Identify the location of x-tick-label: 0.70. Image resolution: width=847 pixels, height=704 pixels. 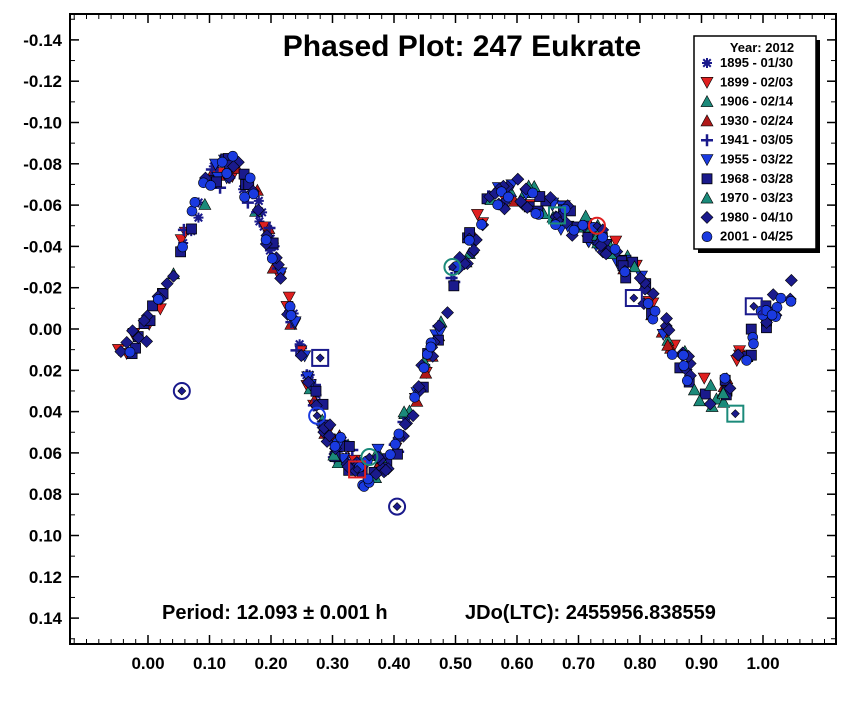
(578, 663).